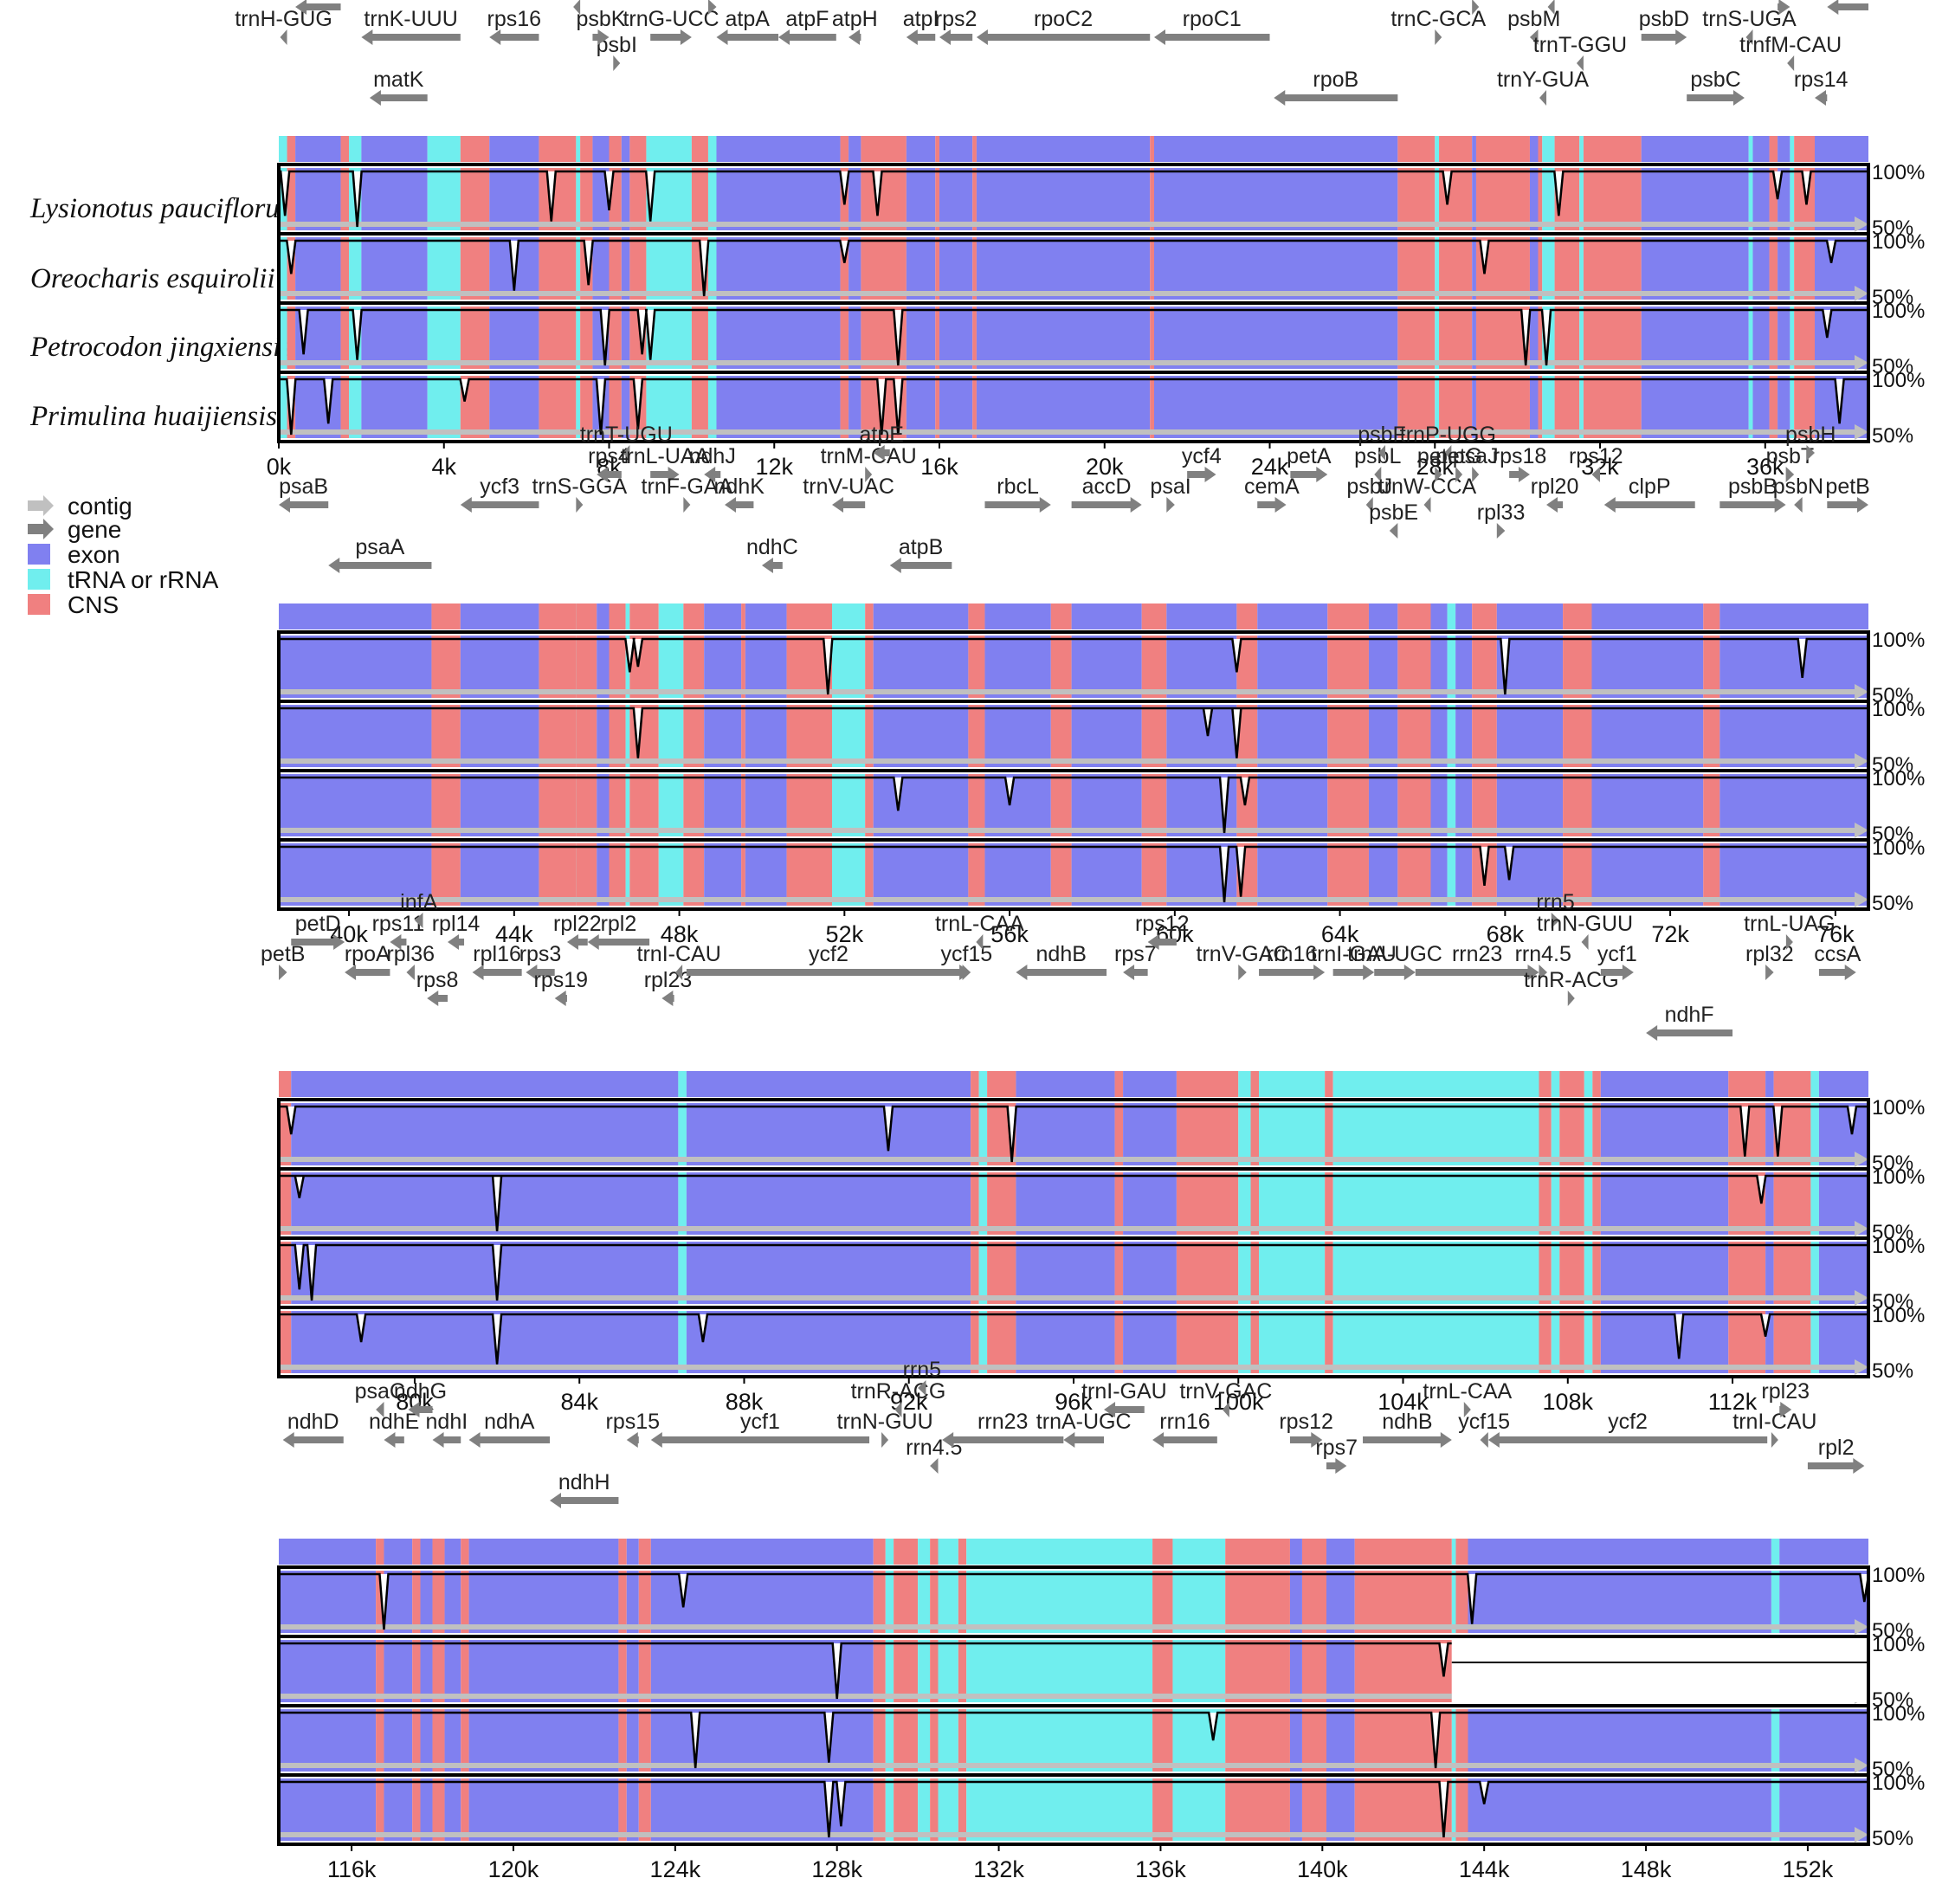 Image resolution: width=1955 pixels, height=1904 pixels. Describe the element at coordinates (748, 19) in the screenshot. I see `gene-label: atpA` at that location.